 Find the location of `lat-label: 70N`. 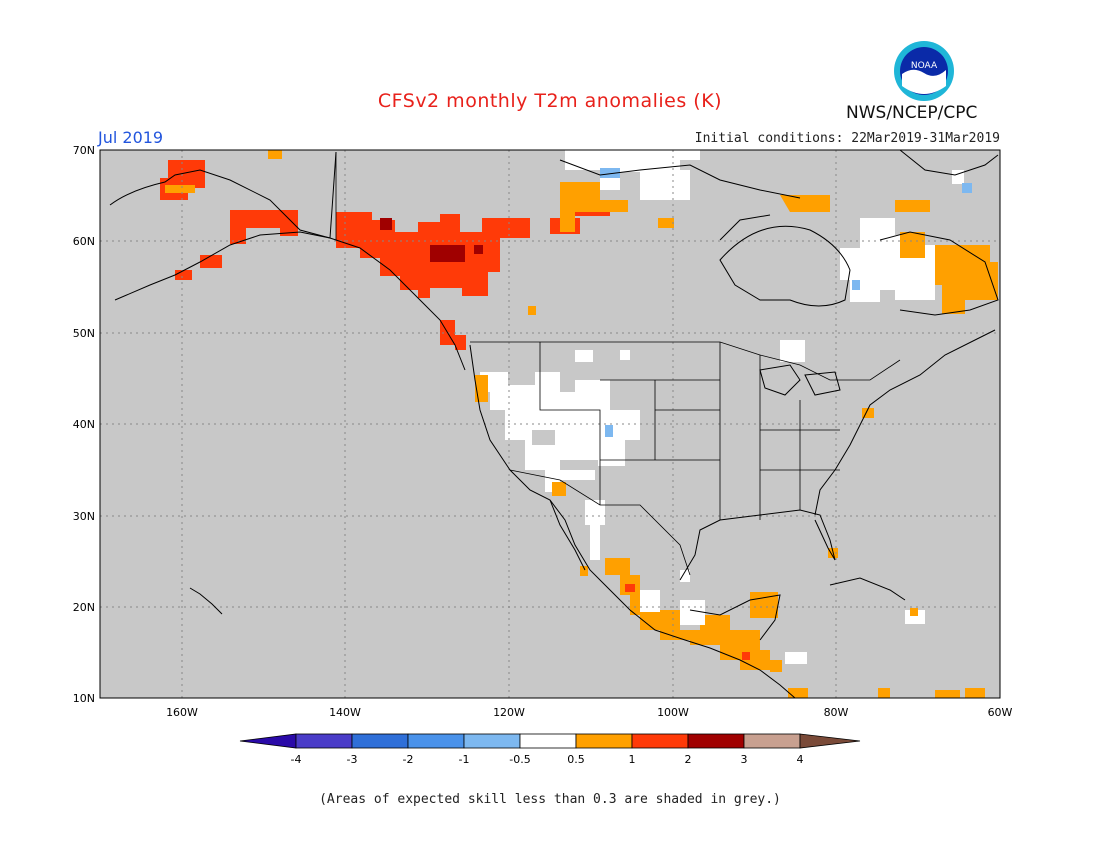

lat-label: 70N is located at coordinates (84, 150).